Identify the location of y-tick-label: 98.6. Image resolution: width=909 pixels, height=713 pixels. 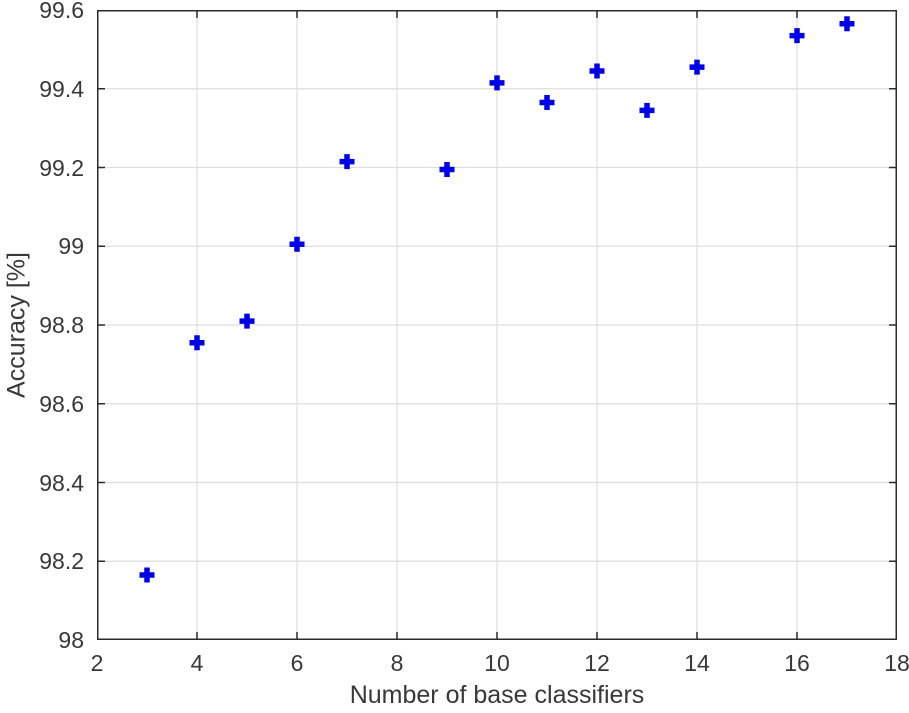
(61, 403).